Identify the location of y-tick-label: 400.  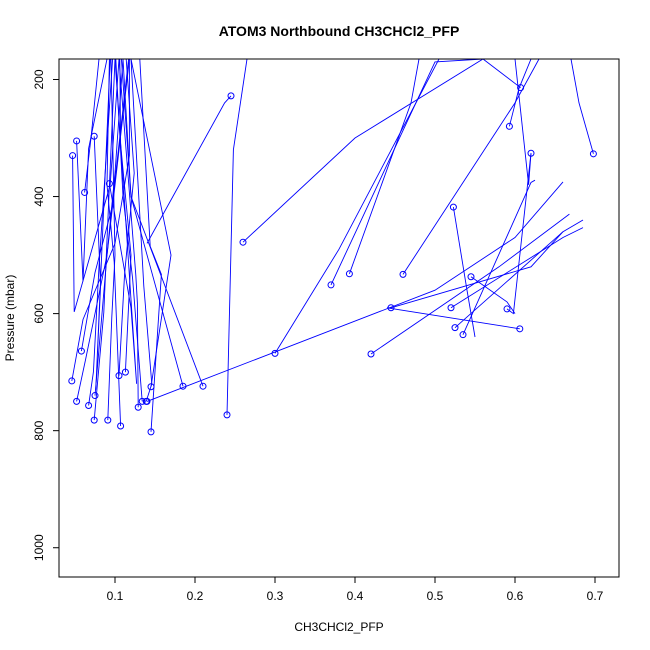
(39, 196).